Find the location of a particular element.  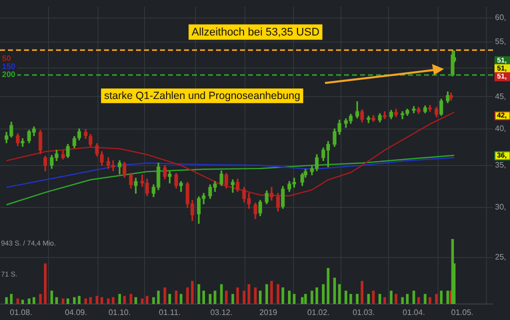

y-tick-label: 55, is located at coordinates (500, 41).